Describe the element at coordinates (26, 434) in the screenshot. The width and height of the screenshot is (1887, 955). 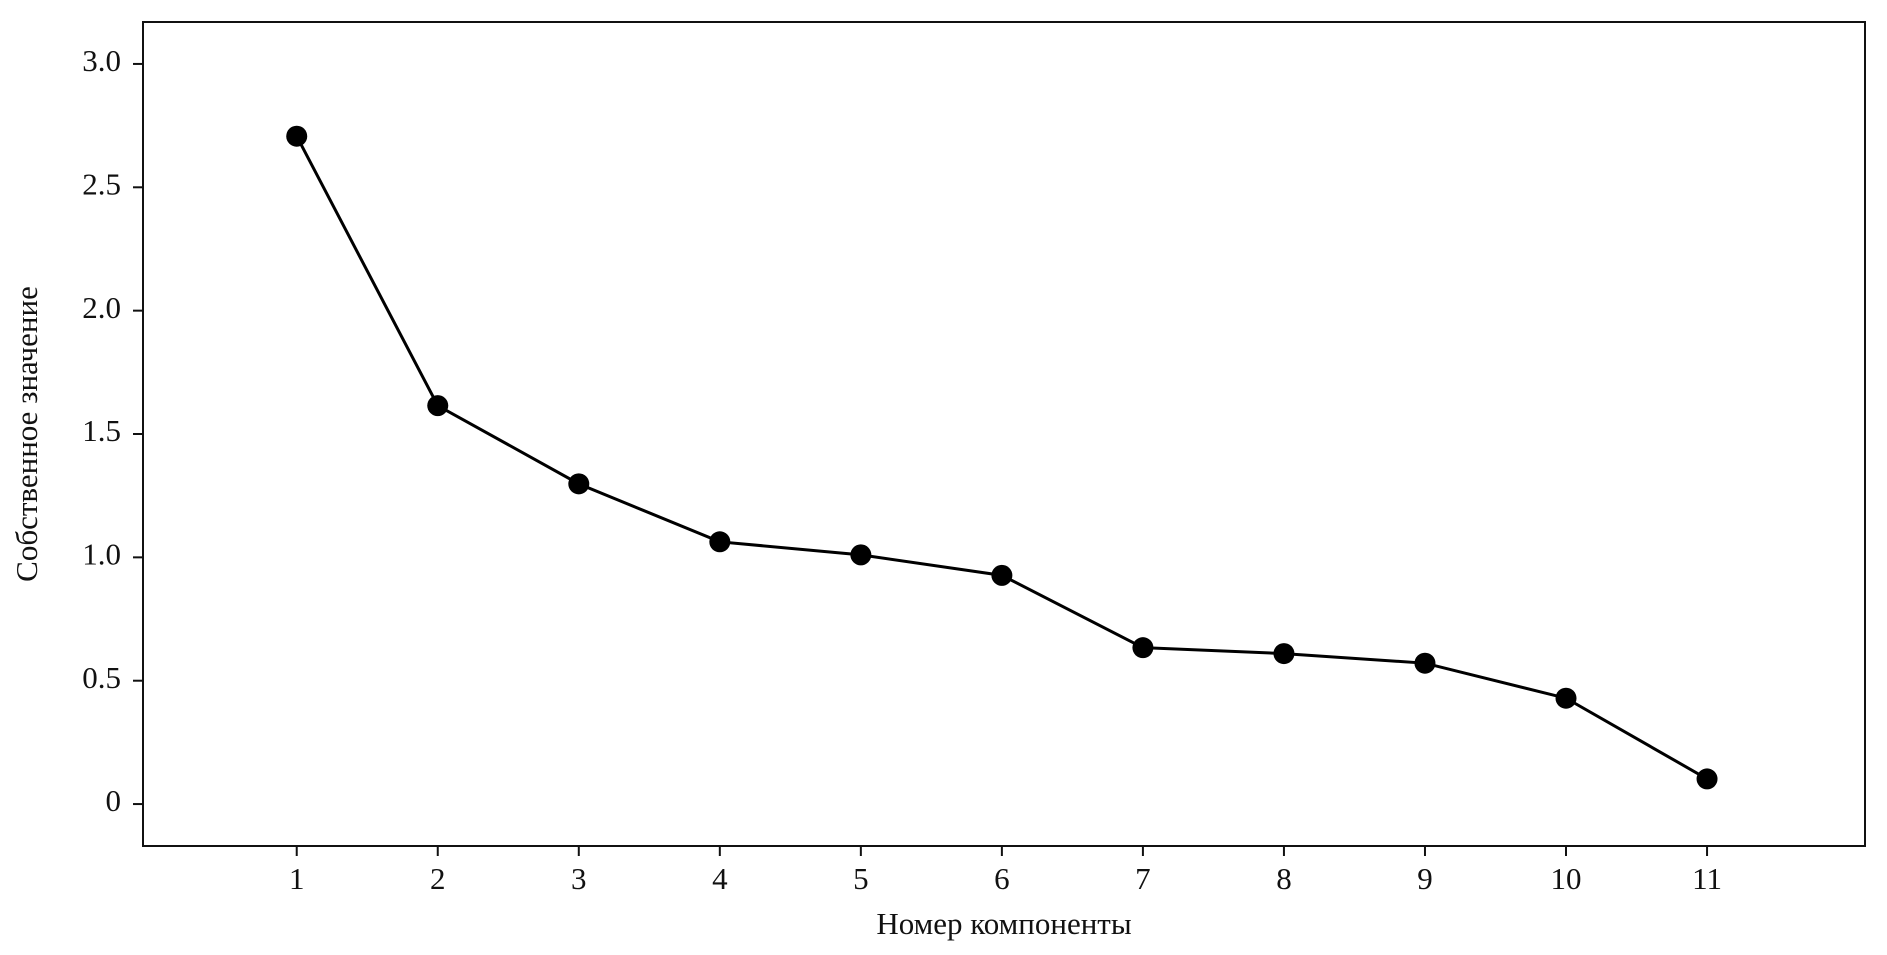
I see `y-axis-label: Собственное значение` at that location.